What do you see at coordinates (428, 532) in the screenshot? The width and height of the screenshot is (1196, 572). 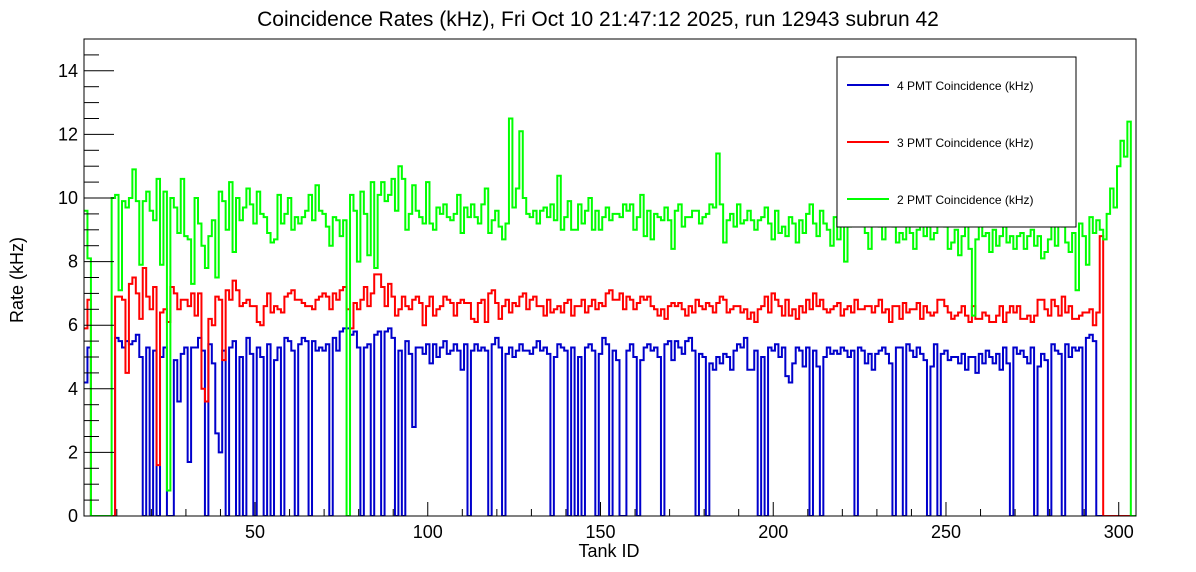 I see `x-tick-label: 100` at bounding box center [428, 532].